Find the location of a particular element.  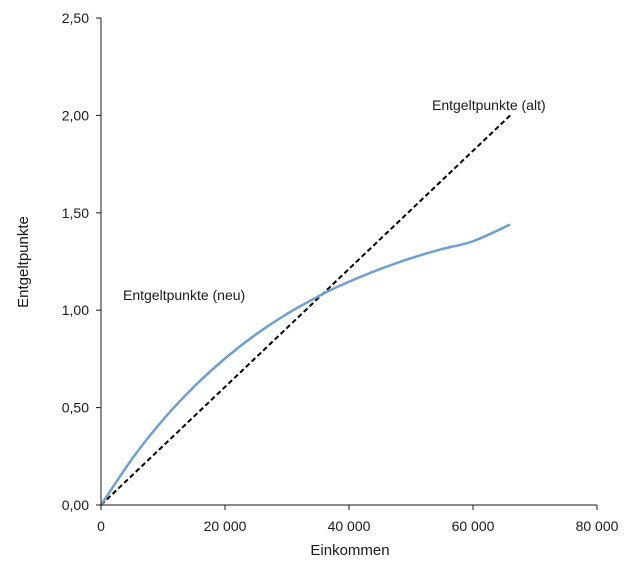

series-label-neu: Entgeltpunkte (neu) is located at coordinates (184, 295).